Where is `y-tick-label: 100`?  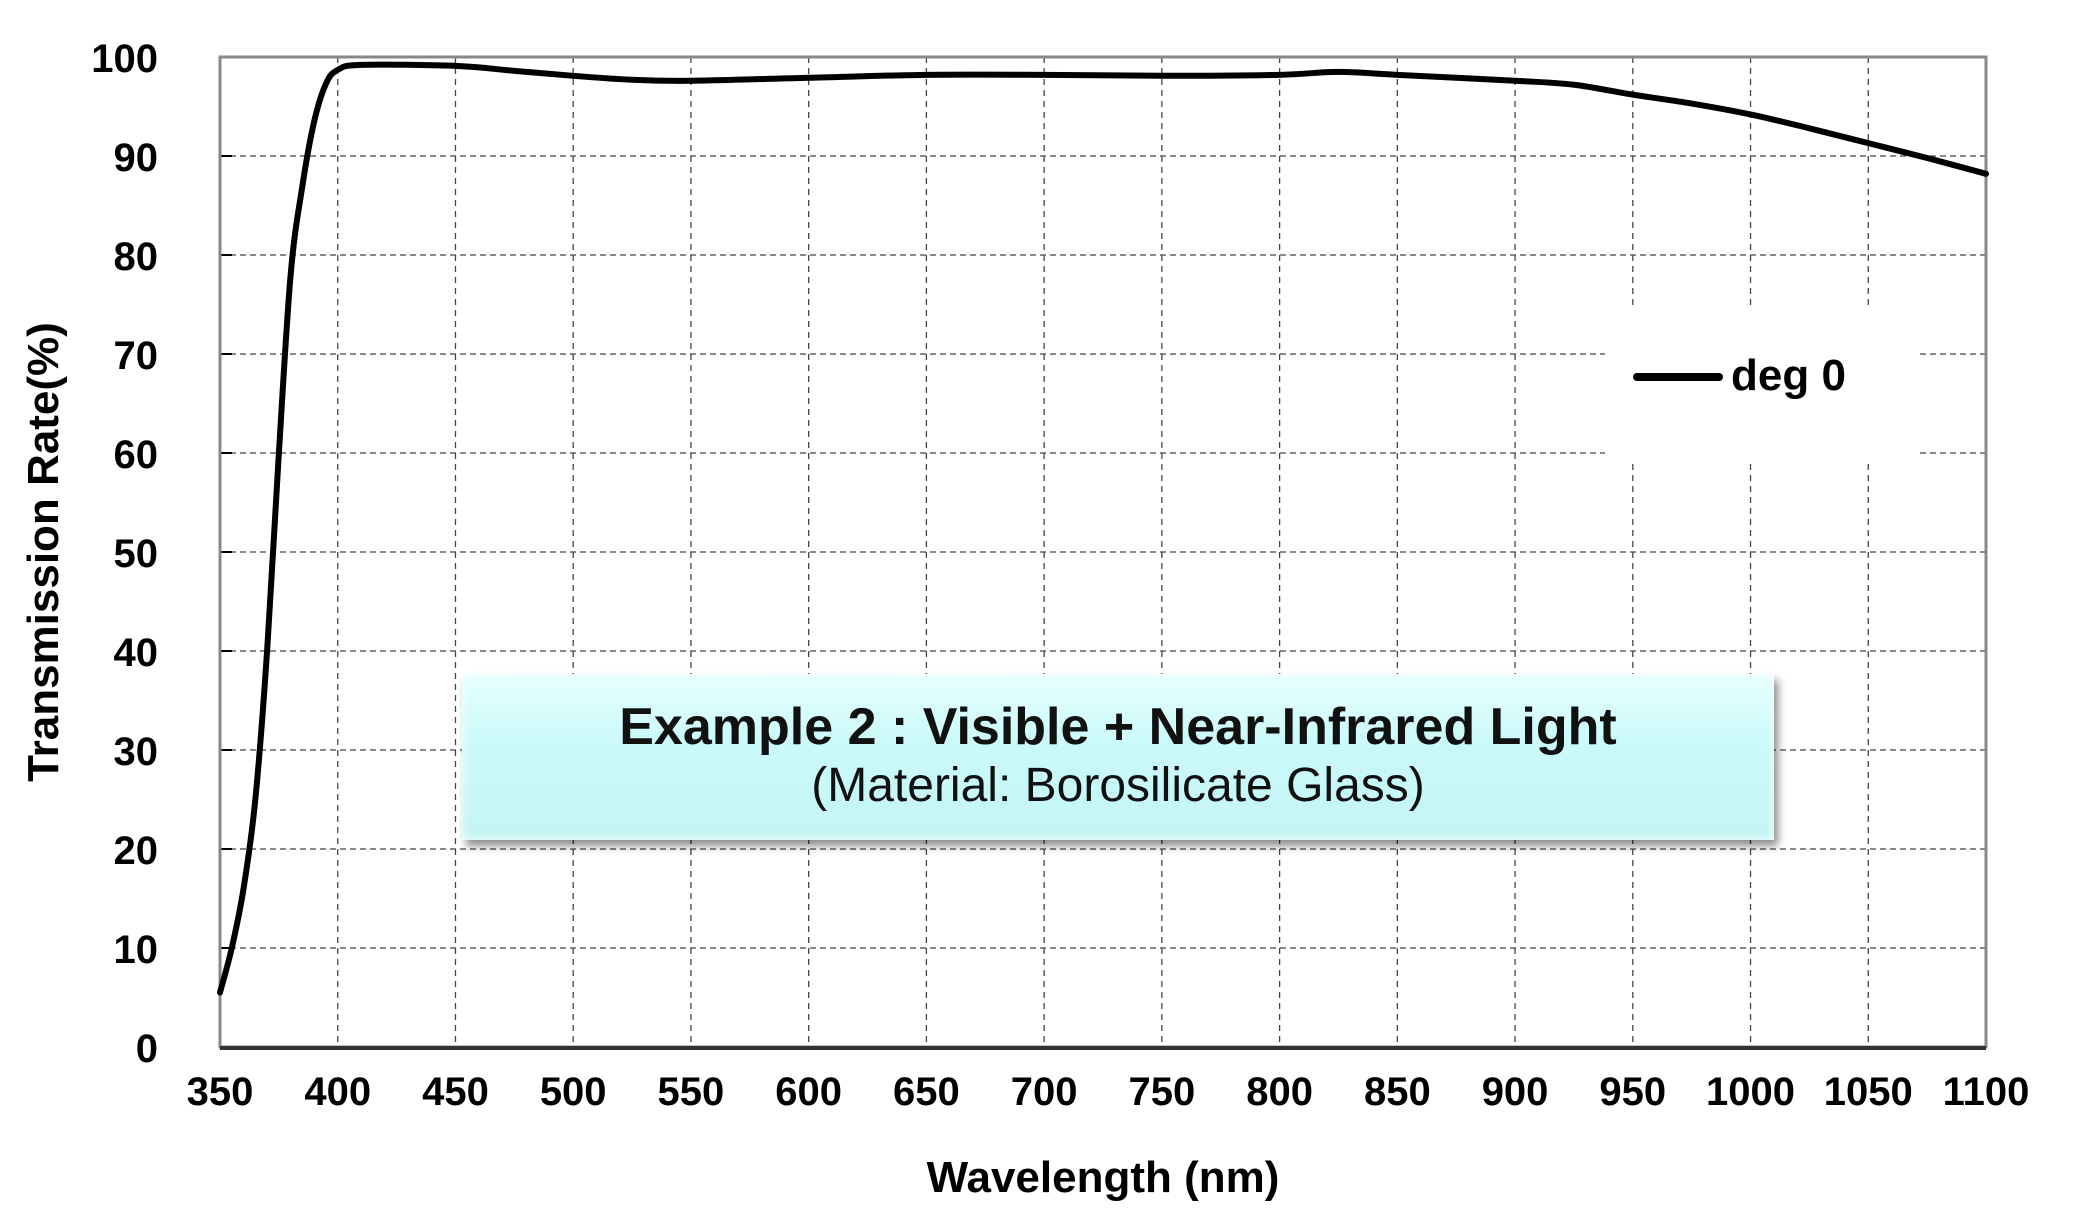 y-tick-label: 100 is located at coordinates (124, 59).